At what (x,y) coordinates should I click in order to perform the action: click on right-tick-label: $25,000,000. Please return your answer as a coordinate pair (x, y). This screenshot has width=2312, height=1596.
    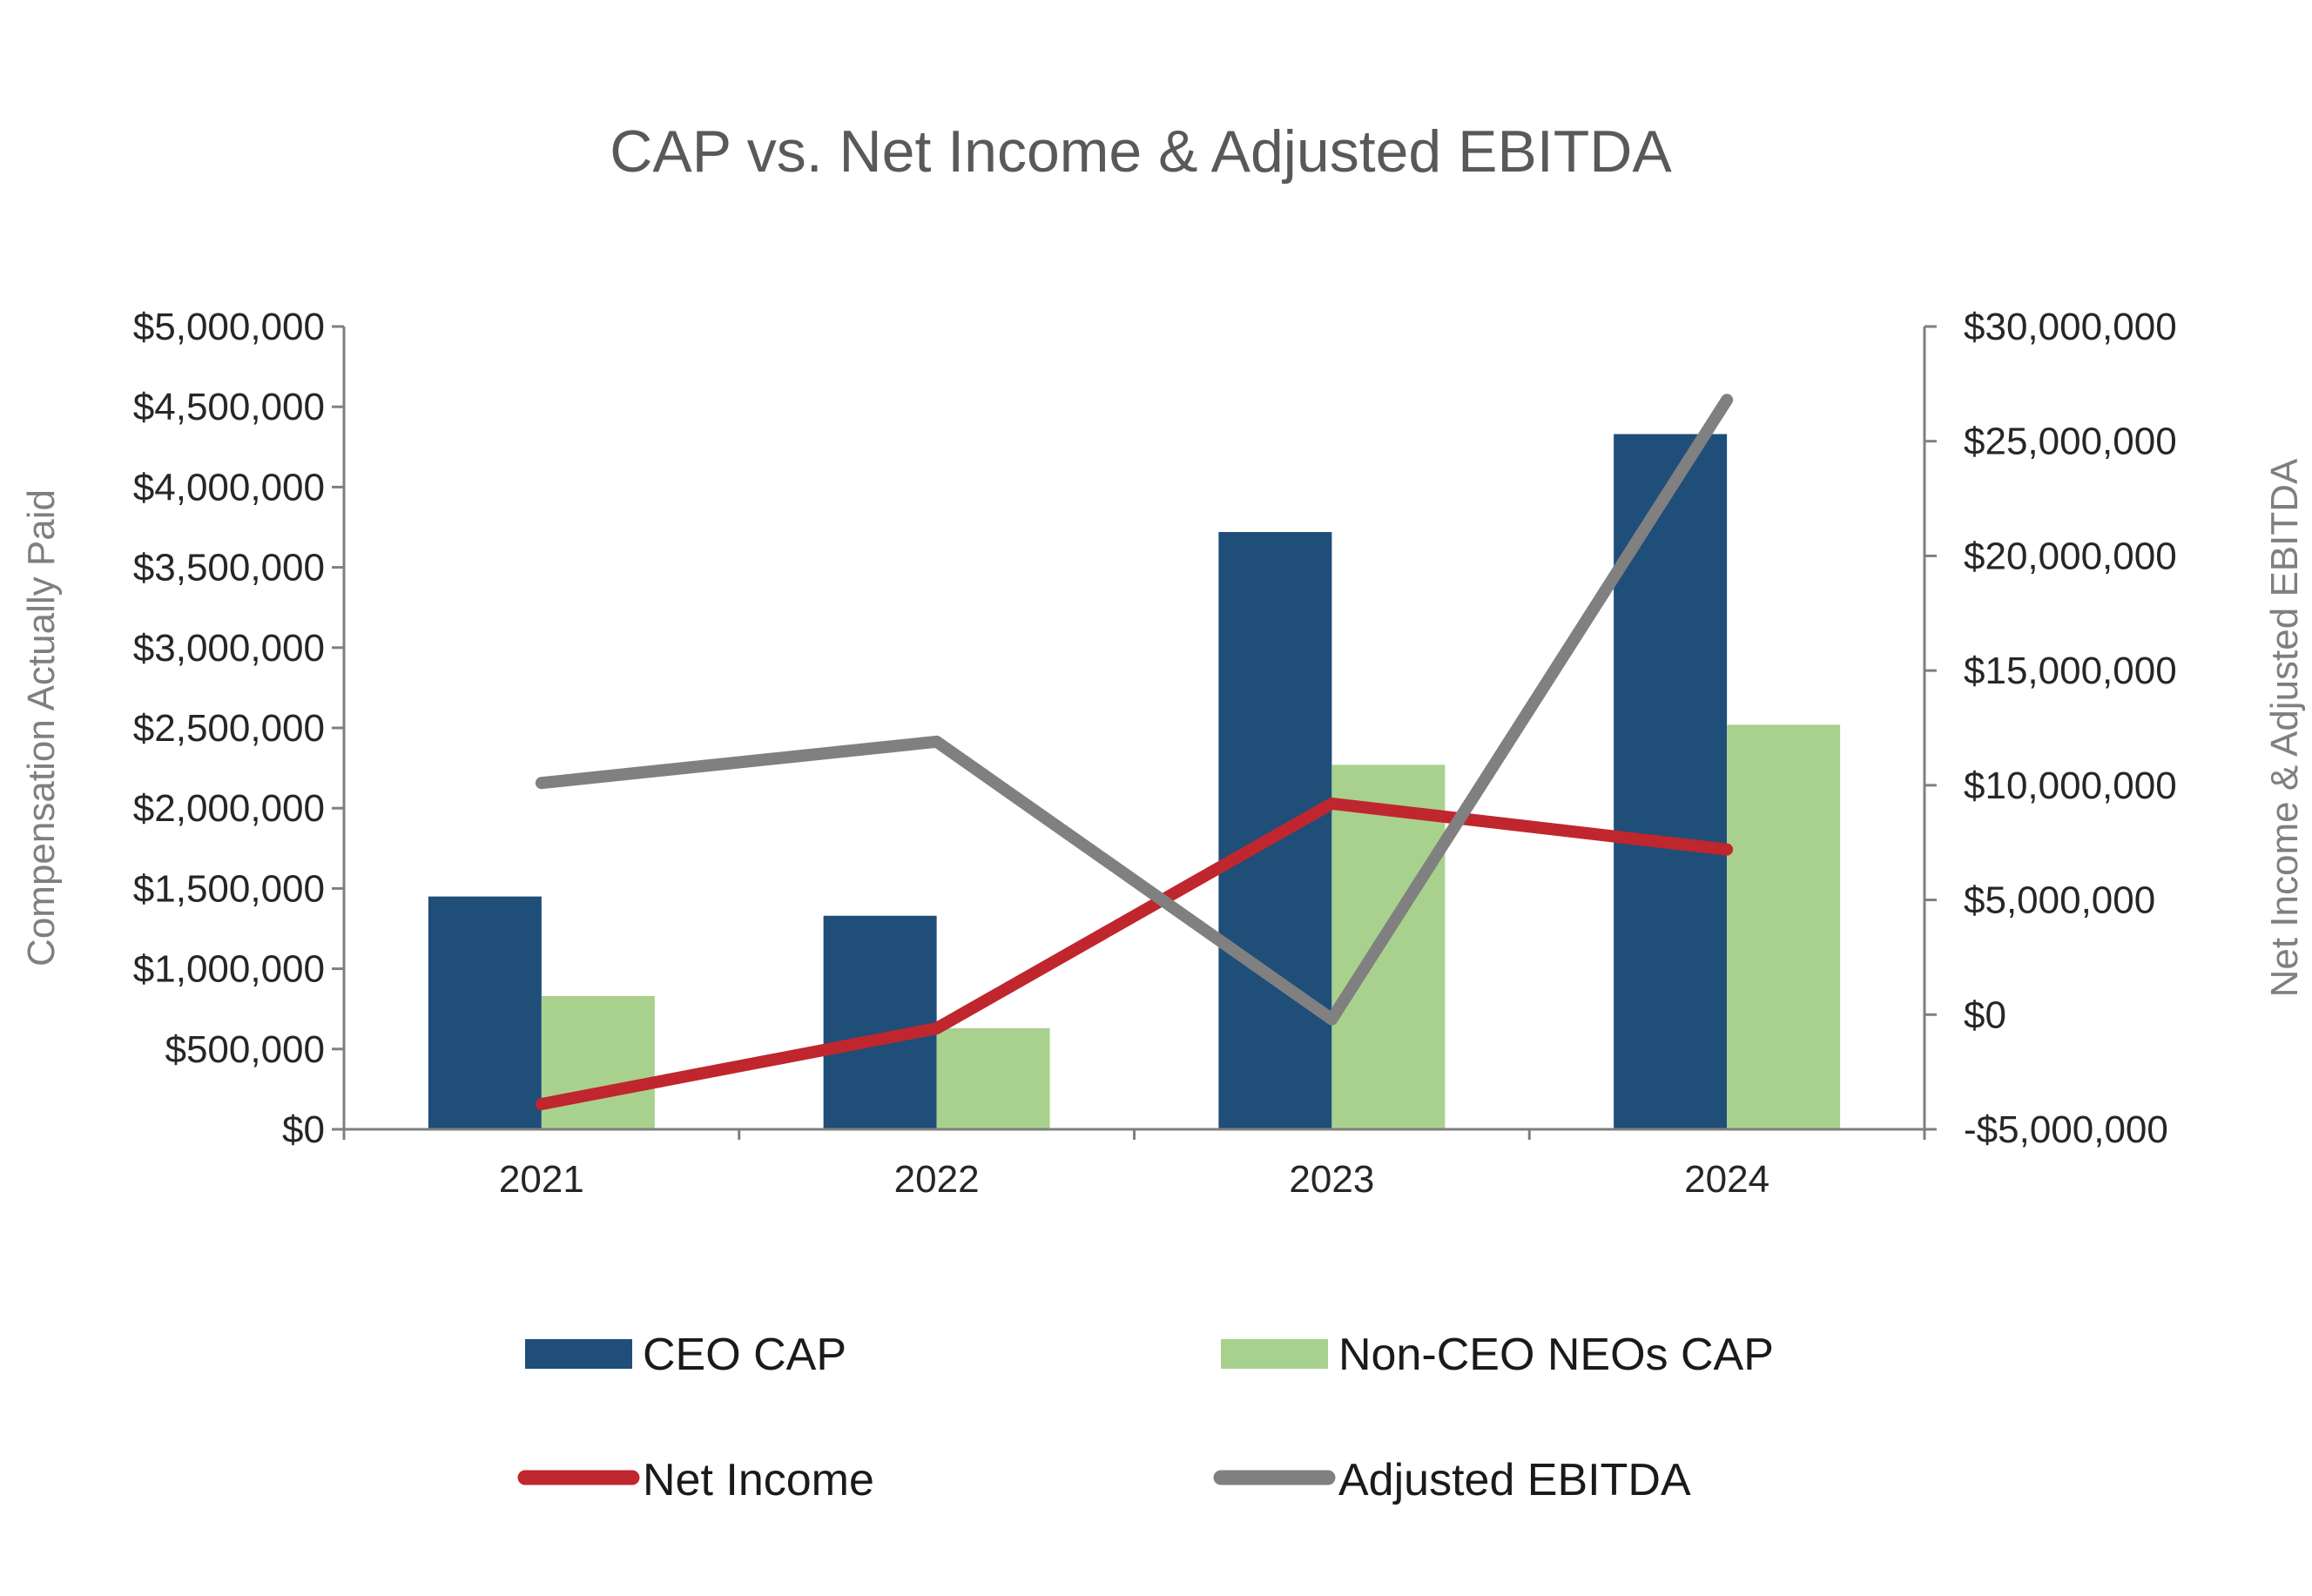
    Looking at the image, I should click on (2070, 442).